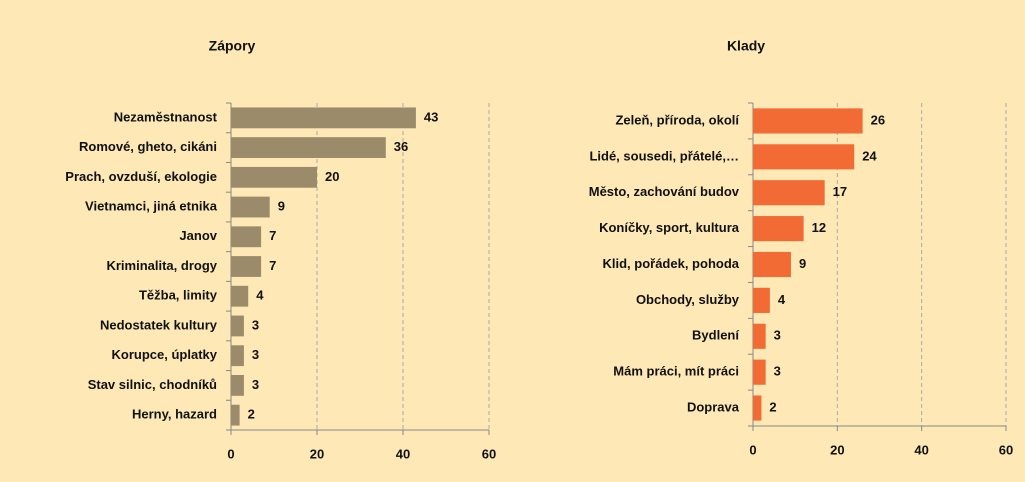  I want to click on y-tick-label: Janov, so click(198, 235).